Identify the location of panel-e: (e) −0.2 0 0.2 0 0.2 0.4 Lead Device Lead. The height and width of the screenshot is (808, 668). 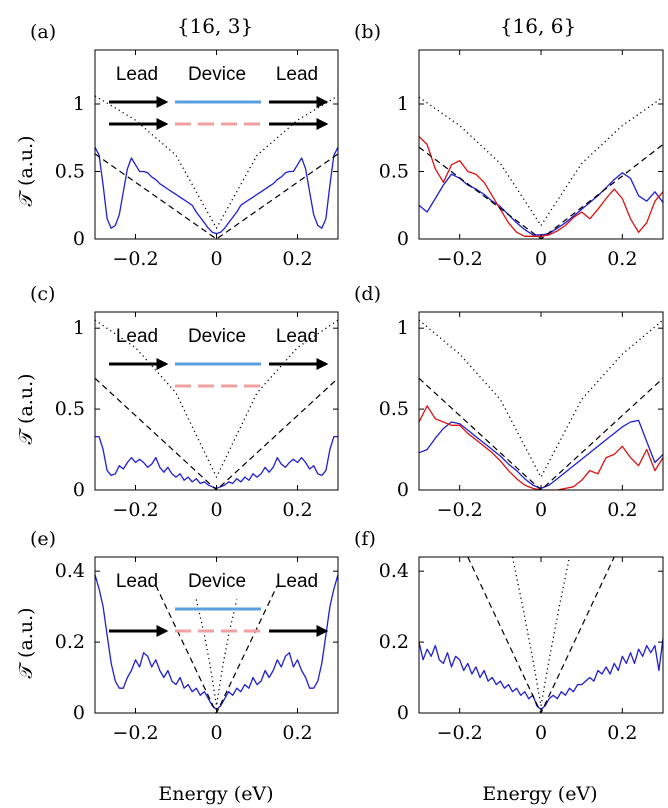
(184, 636).